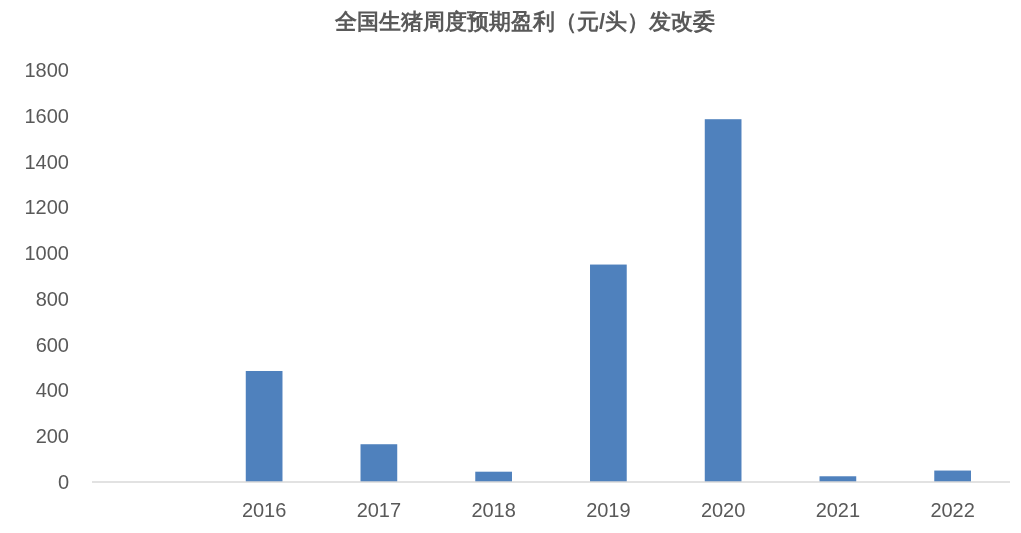  Describe the element at coordinates (52, 298) in the screenshot. I see `y-tick-label: 800` at that location.